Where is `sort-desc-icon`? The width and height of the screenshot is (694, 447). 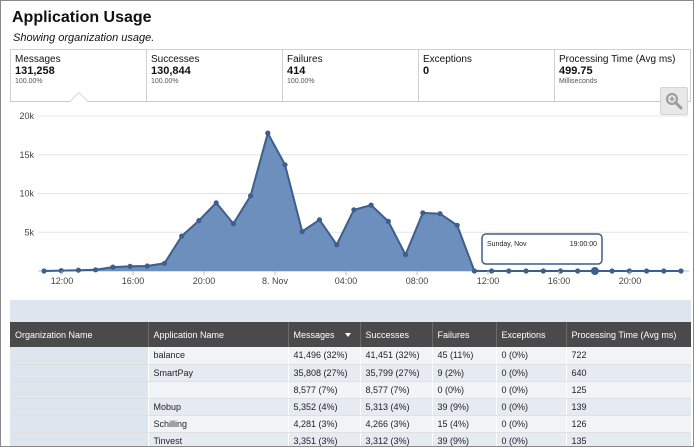 sort-desc-icon is located at coordinates (347, 335).